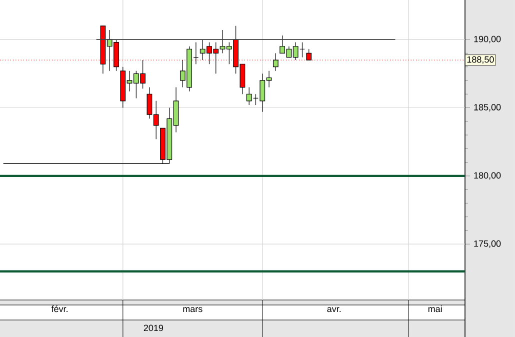 The width and height of the screenshot is (515, 337). What do you see at coordinates (154, 328) in the screenshot?
I see `x-axis-title: 2019` at bounding box center [154, 328].